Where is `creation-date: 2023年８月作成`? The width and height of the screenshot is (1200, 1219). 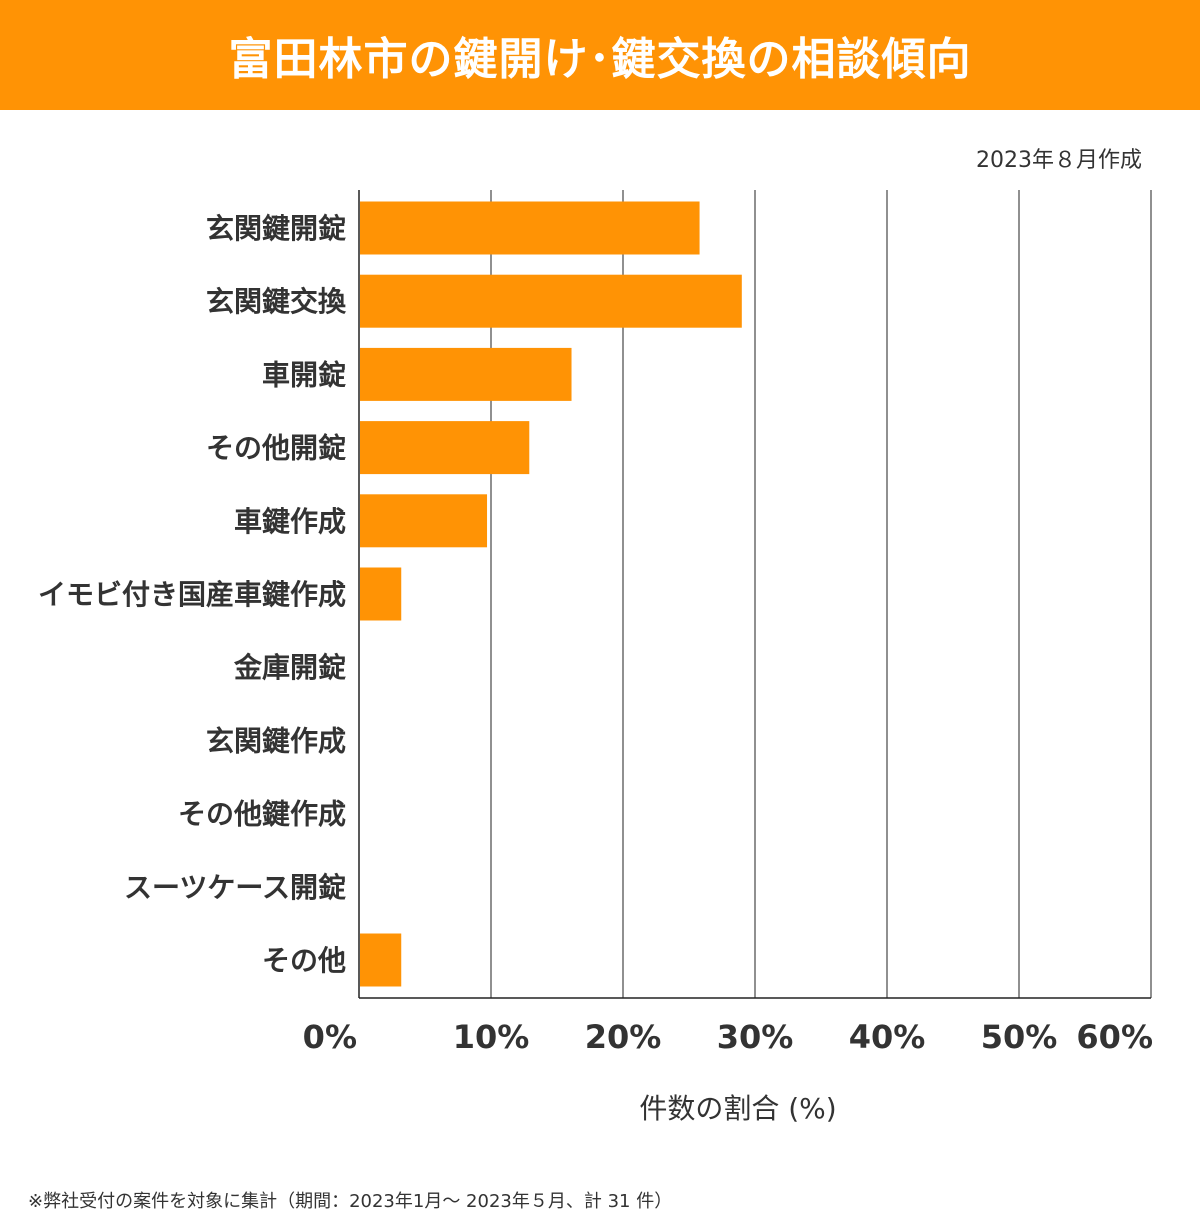
creation-date: 2023年８月作成 is located at coordinates (1059, 160).